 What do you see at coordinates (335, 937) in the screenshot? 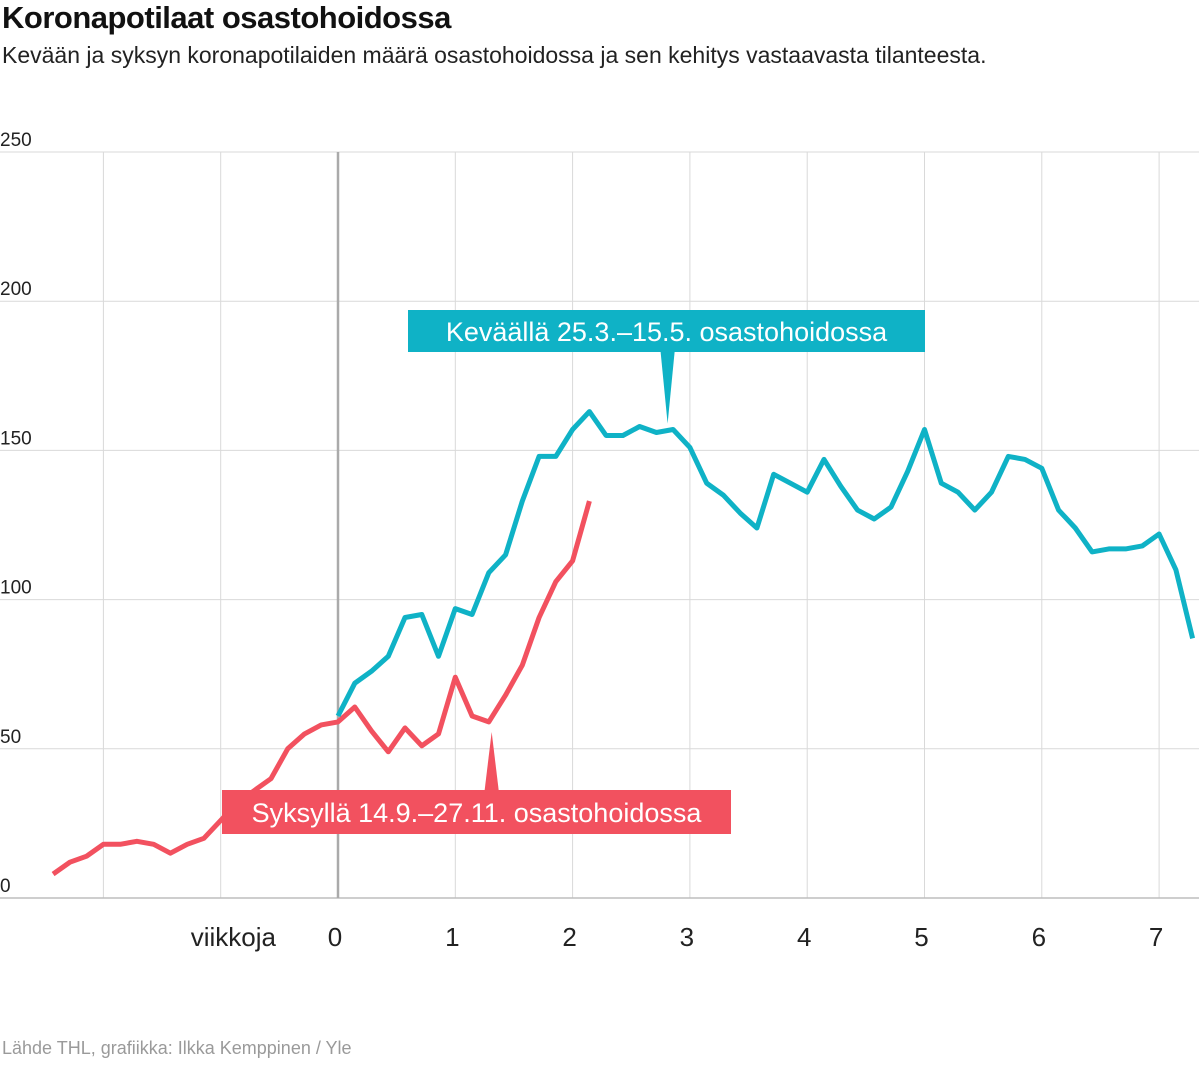
I see `x-tick-label: 0` at bounding box center [335, 937].